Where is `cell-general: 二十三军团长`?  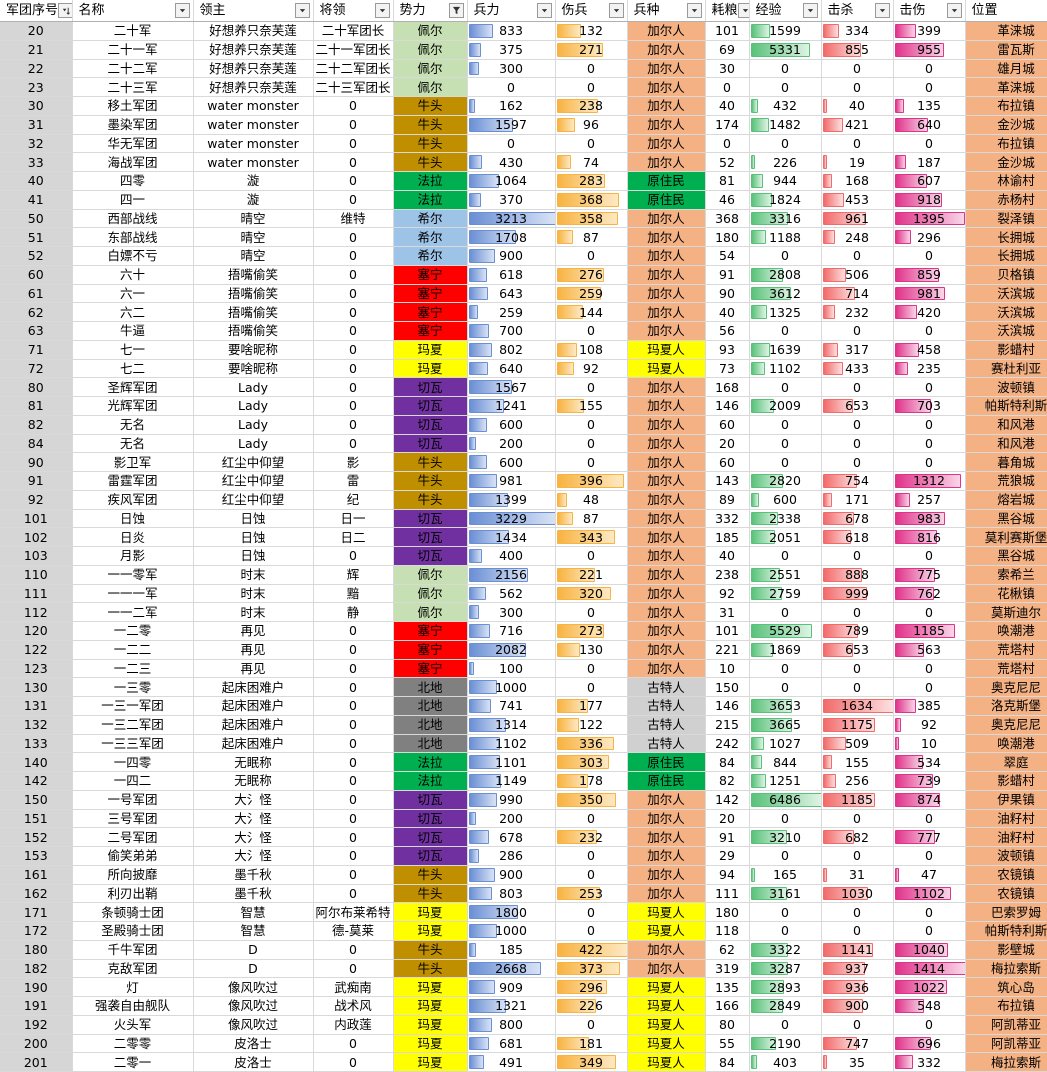
cell-general: 二十三军团长 is located at coordinates (353, 87).